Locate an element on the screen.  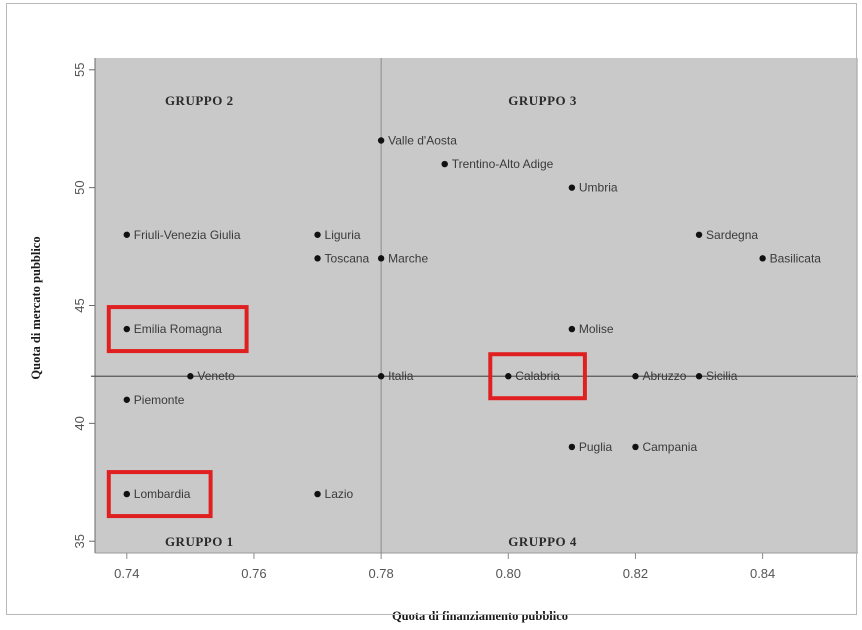
point-marche is located at coordinates (381, 258).